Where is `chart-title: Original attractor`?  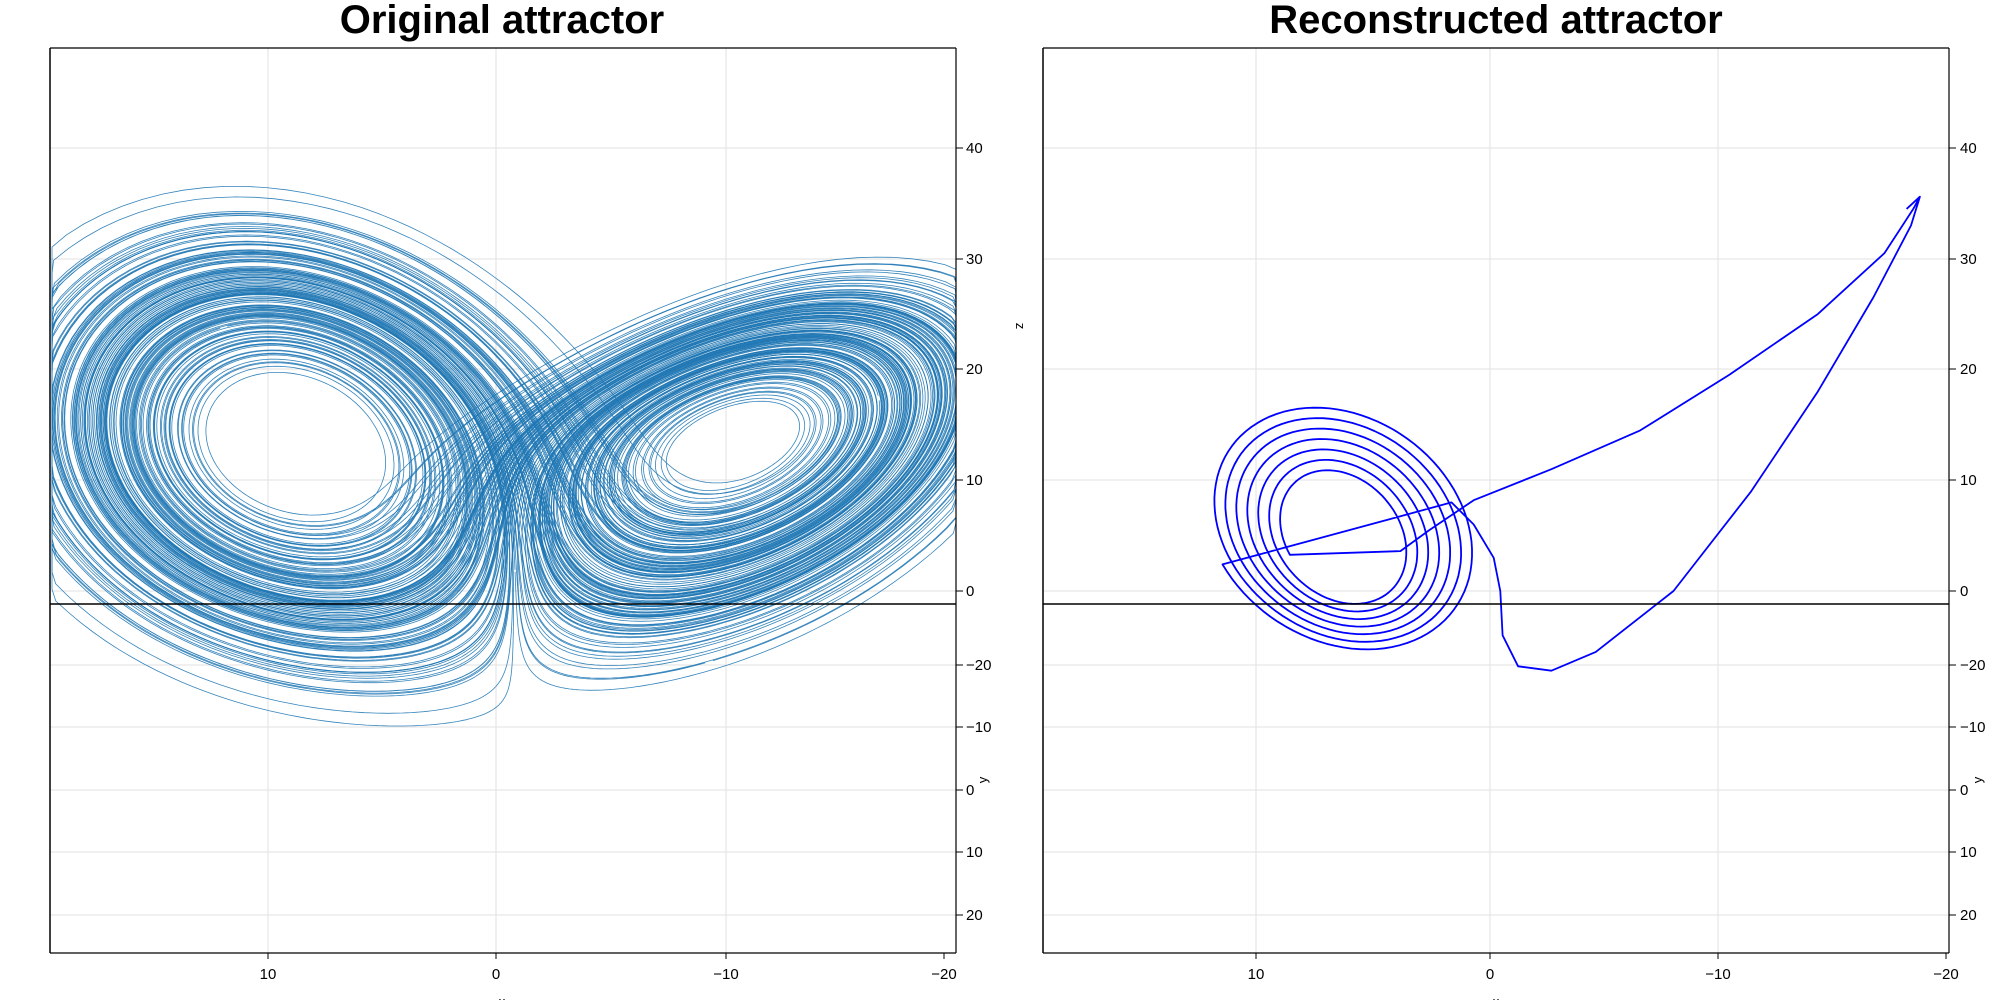
chart-title: Original attractor is located at coordinates (502, 21).